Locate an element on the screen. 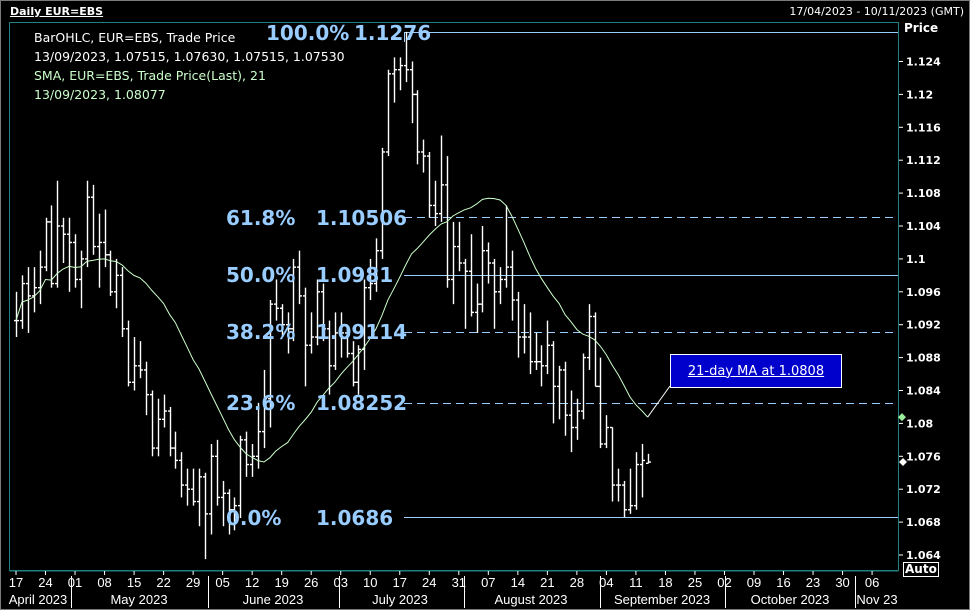 The height and width of the screenshot is (610, 970). fib-pct-0: 0.0% is located at coordinates (253, 518).